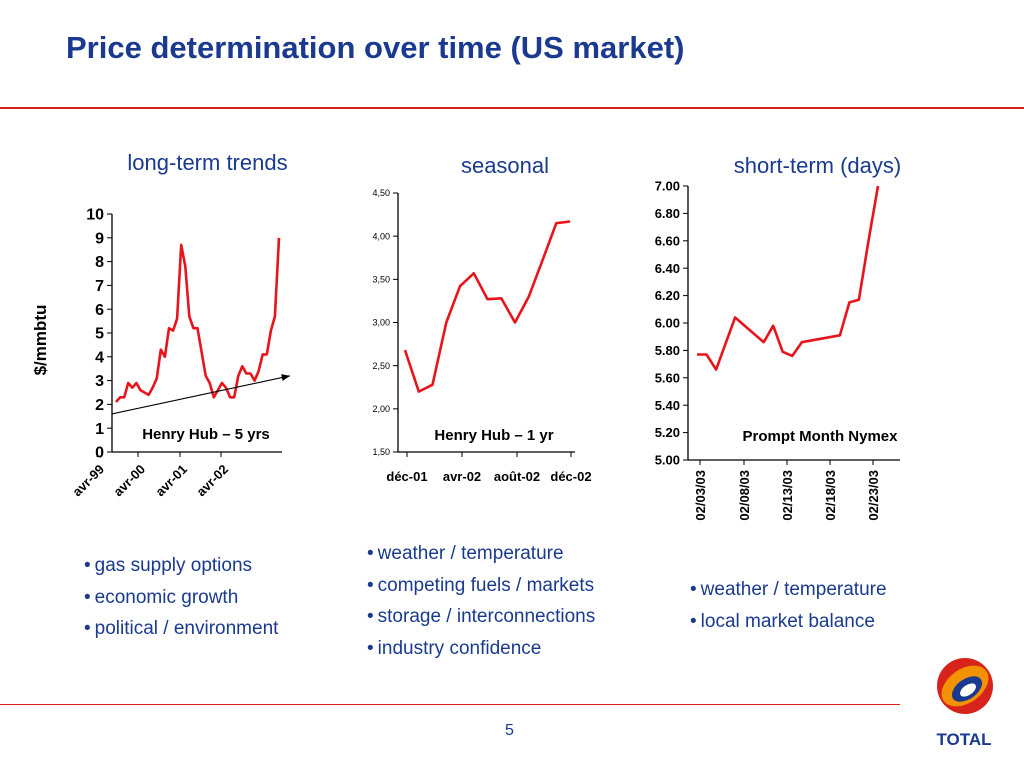 Image resolution: width=1024 pixels, height=768 pixels. Describe the element at coordinates (207, 162) in the screenshot. I see `panel-heading-long-term: long-term trends` at that location.